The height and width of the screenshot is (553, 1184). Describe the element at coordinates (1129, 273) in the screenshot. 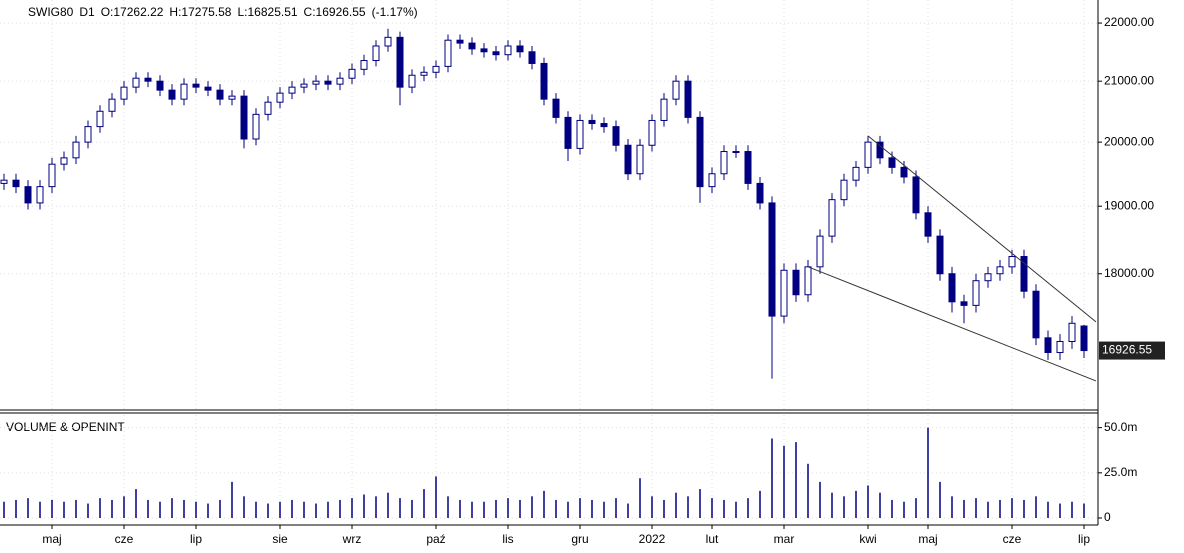

I see `y-tick-label: 18000.00` at that location.